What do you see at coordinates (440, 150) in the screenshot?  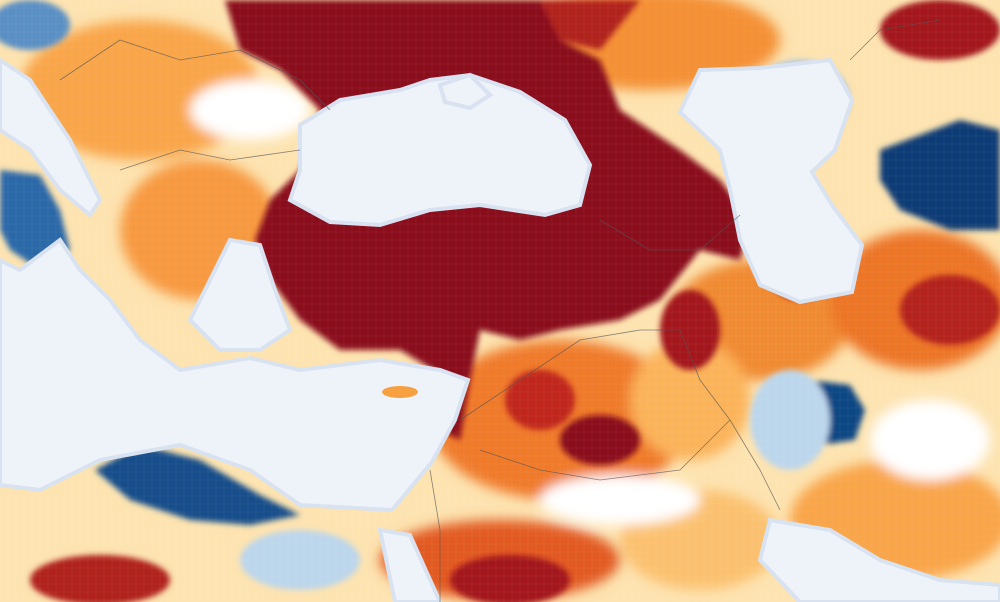 I see `black-sea` at bounding box center [440, 150].